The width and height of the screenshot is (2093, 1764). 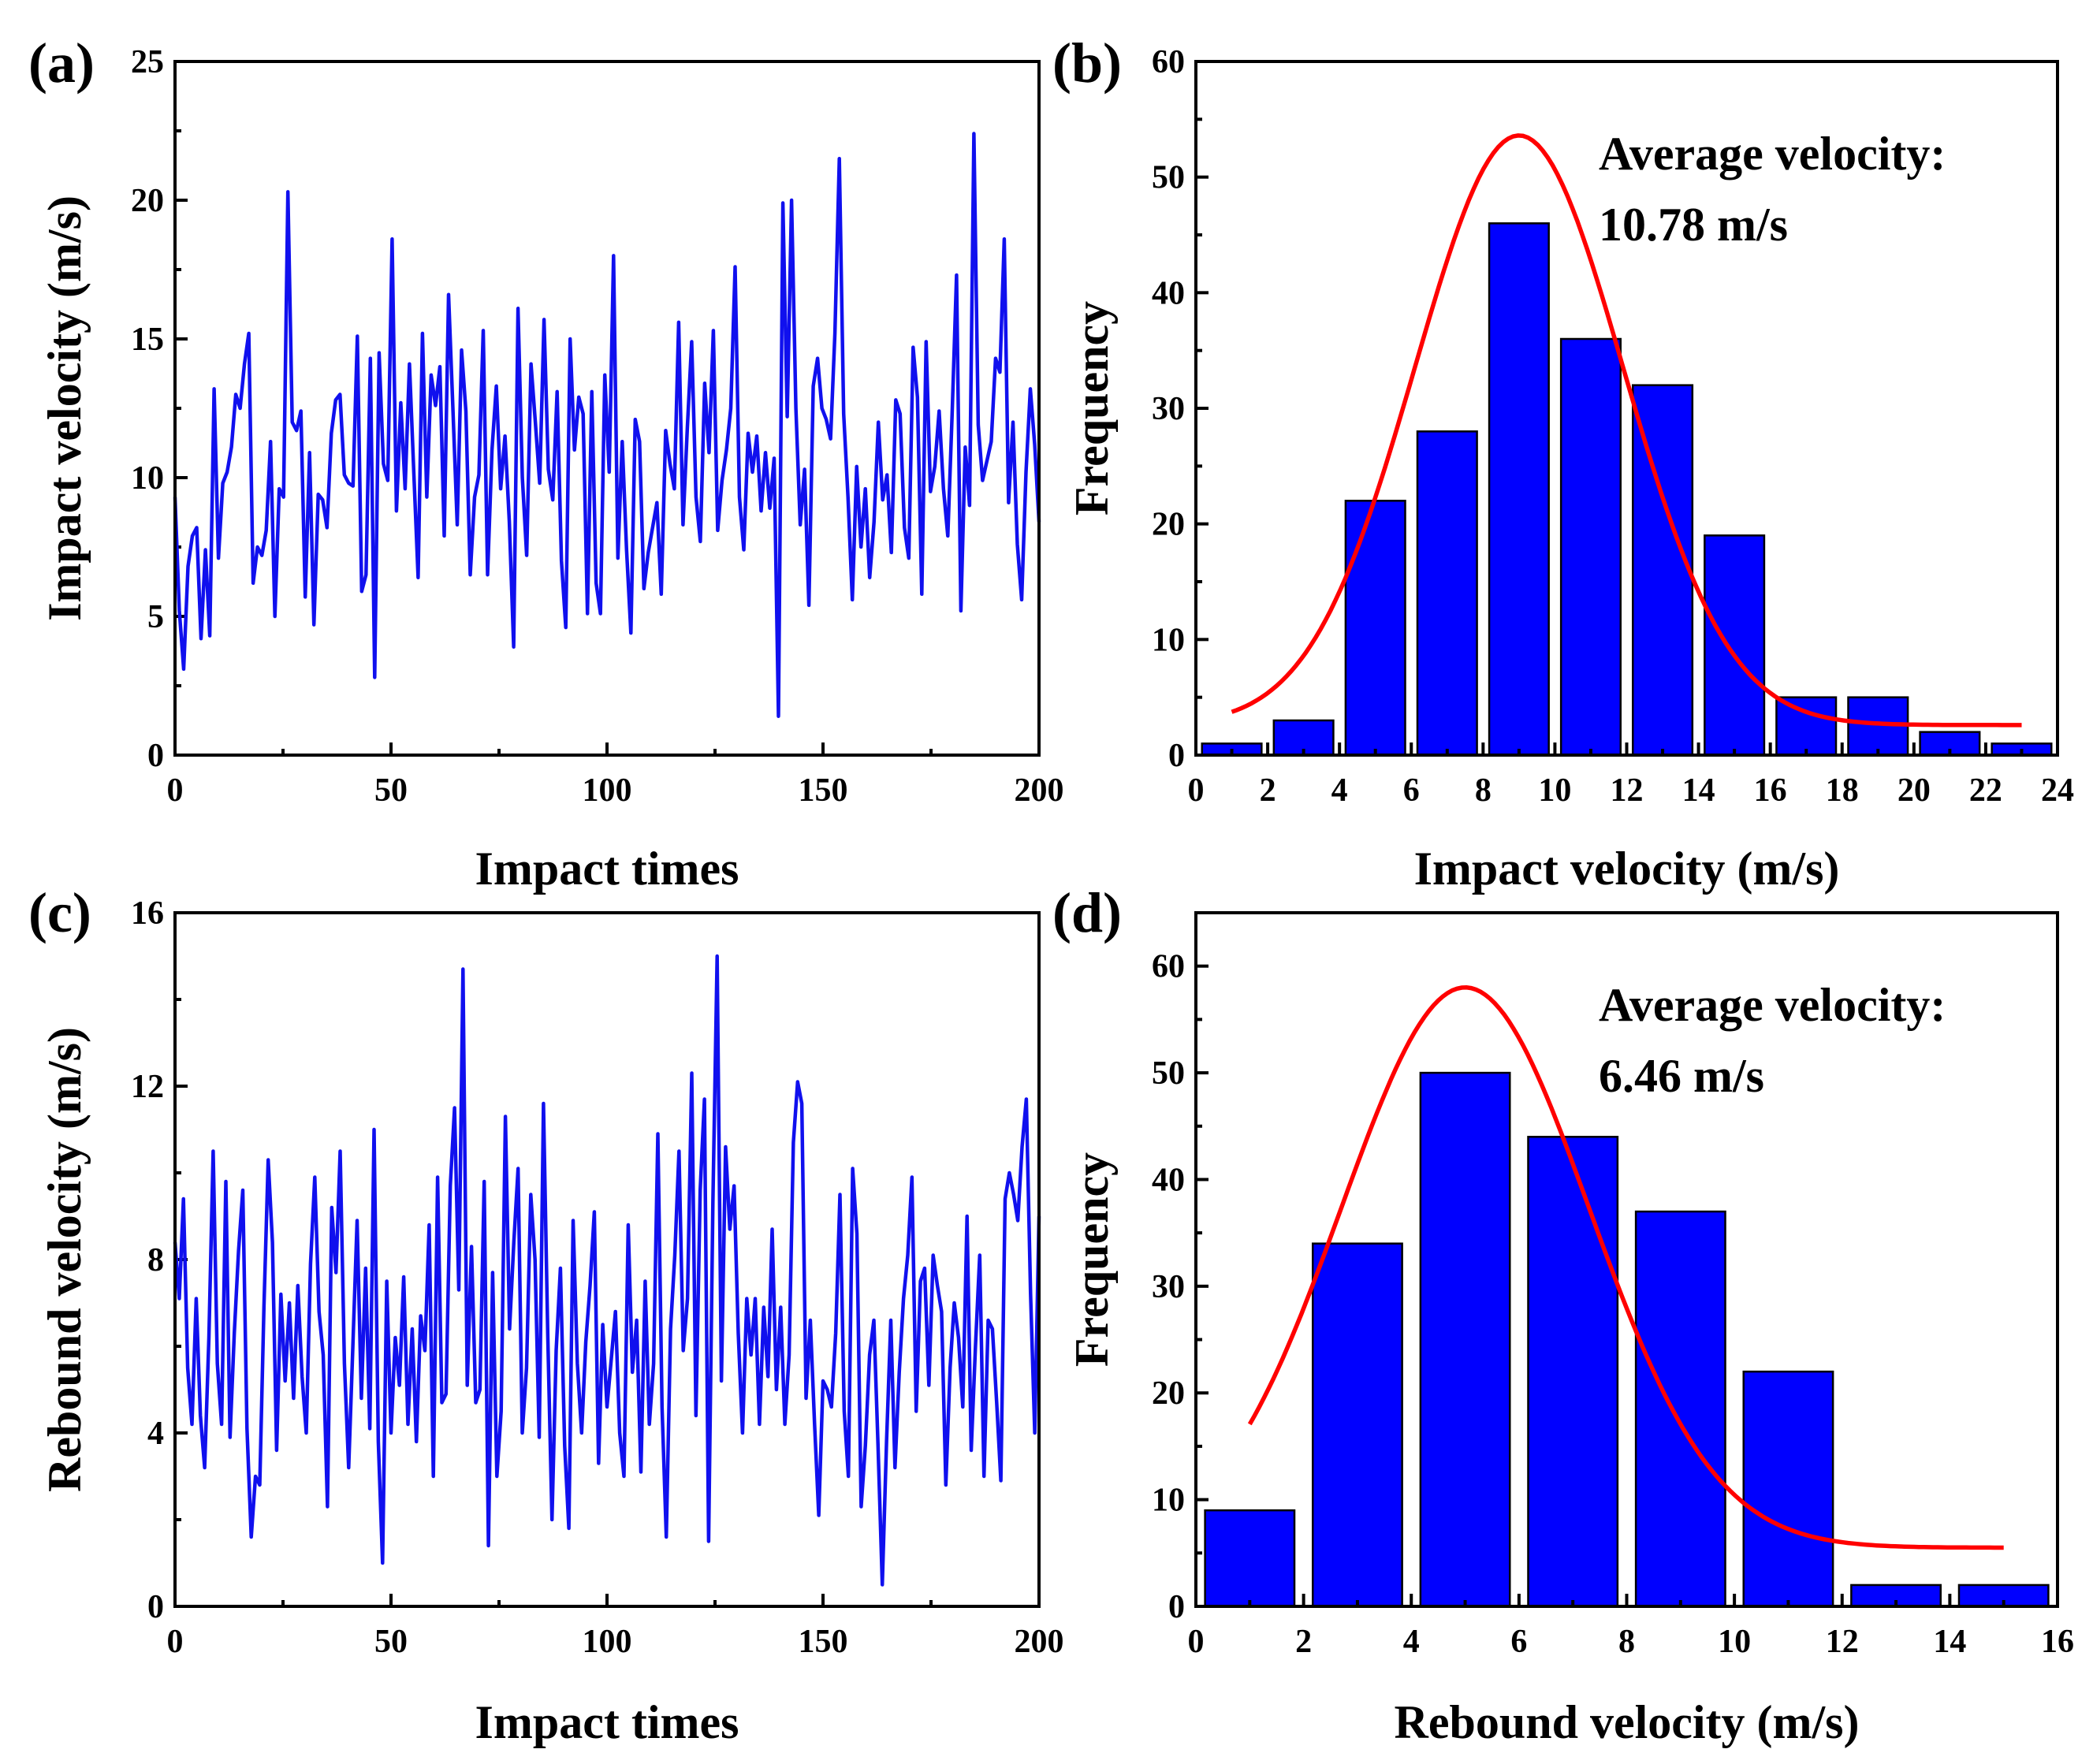 I want to click on panel-b-x-tick-label: 16, so click(x=1770, y=790).